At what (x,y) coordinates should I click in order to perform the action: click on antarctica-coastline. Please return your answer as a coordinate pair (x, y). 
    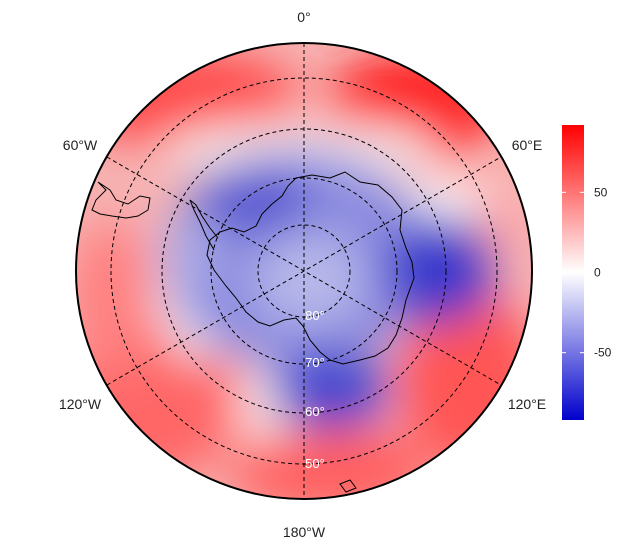
    Looking at the image, I should click on (310, 268).